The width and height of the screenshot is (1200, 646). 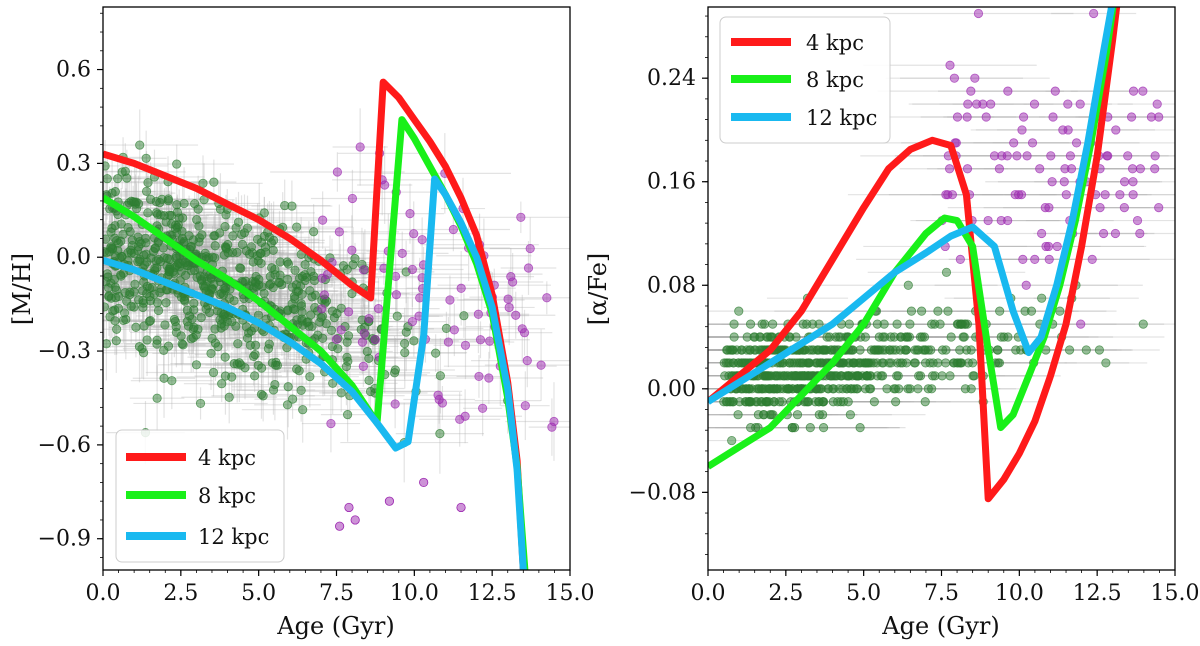 What do you see at coordinates (671, 285) in the screenshot?
I see `right-y-tick-label: 0.08` at bounding box center [671, 285].